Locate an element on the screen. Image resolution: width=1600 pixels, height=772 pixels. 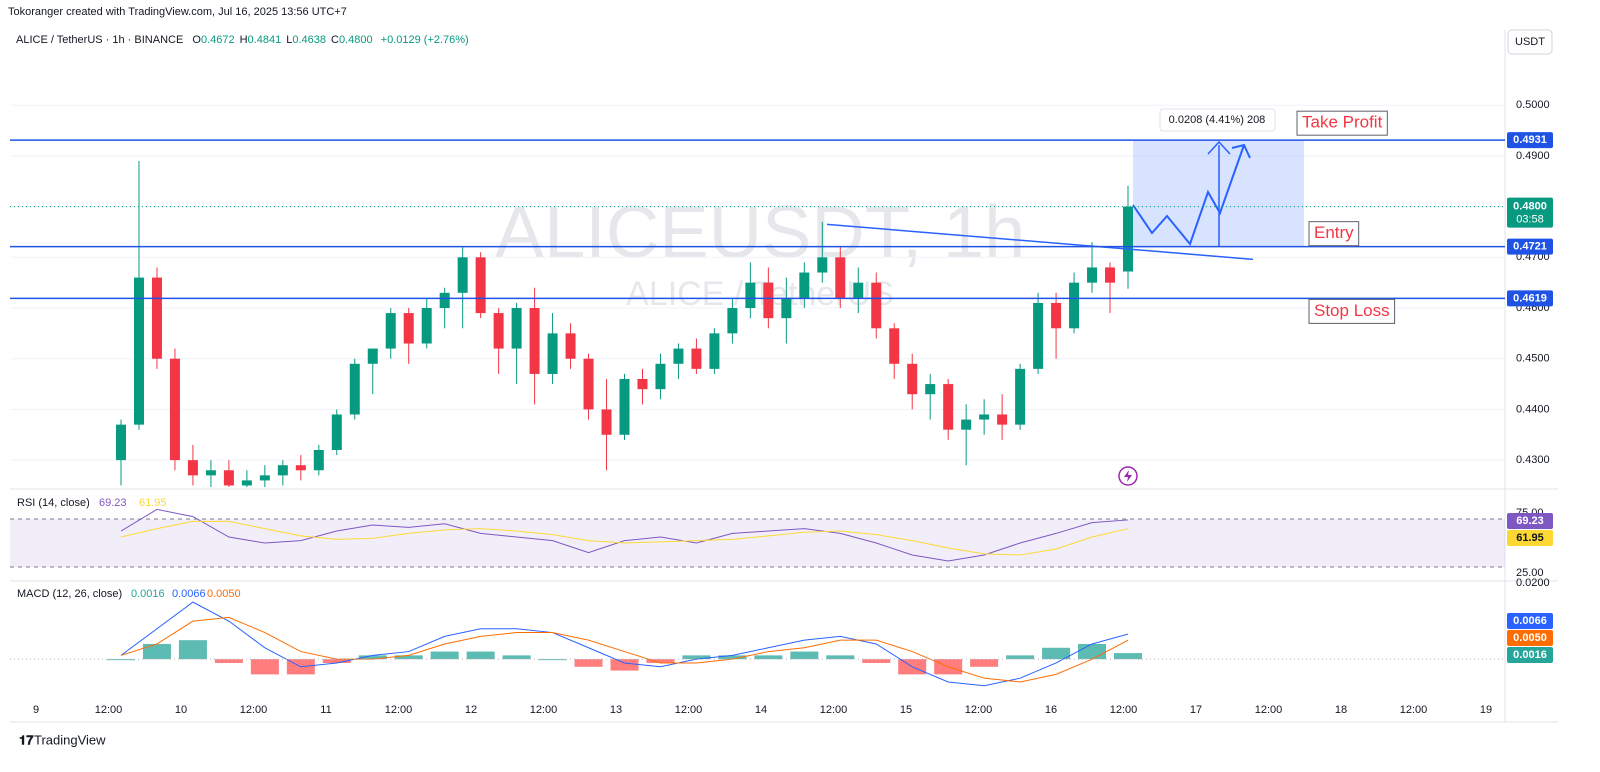
measure-arrow is located at coordinates (1219, 147).